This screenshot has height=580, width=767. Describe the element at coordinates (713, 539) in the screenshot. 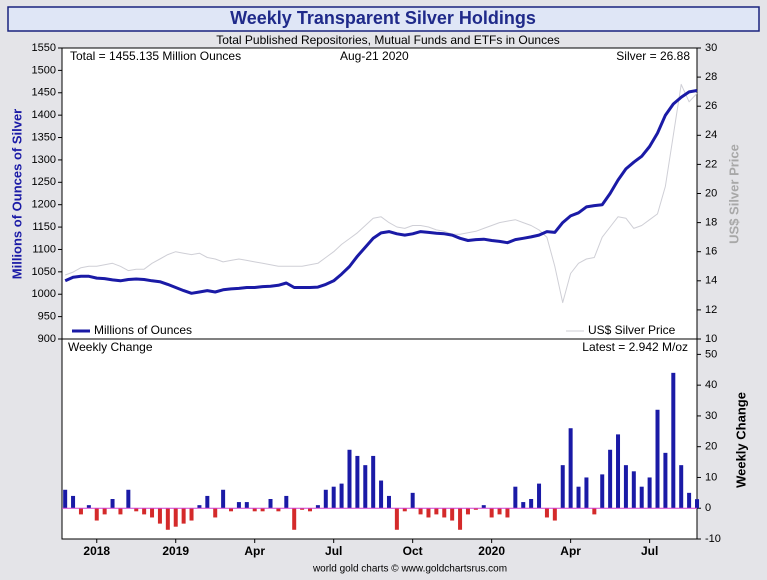

I see `y-tick-label: -10` at that location.